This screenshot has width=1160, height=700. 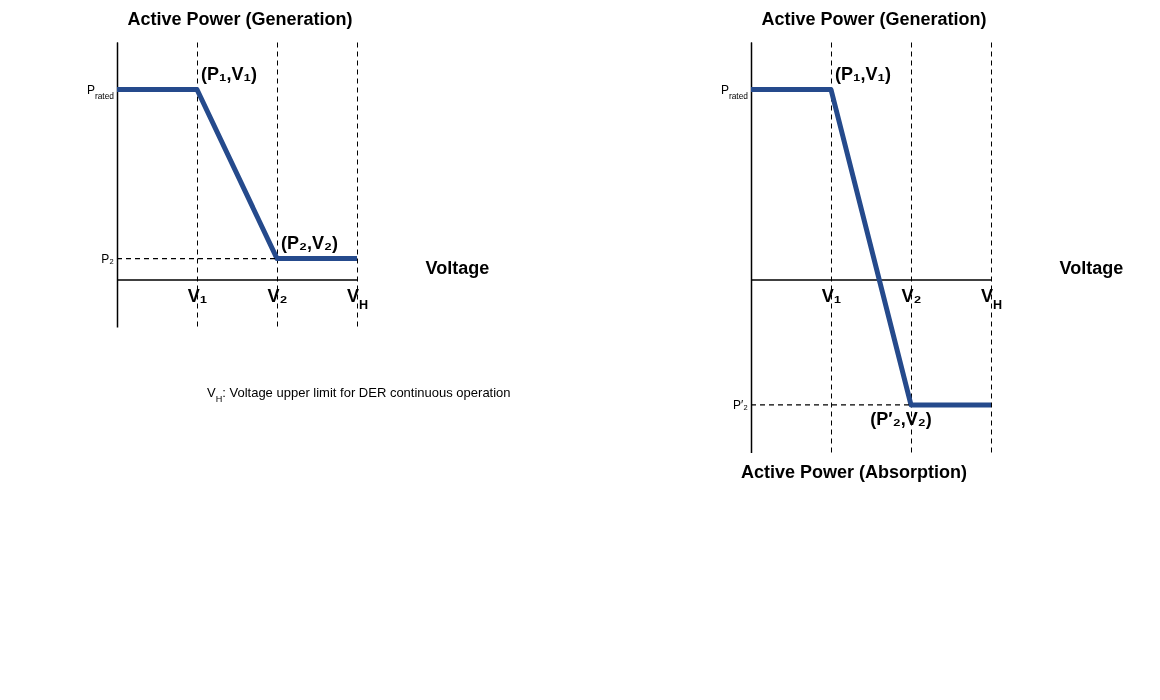 What do you see at coordinates (741, 404) in the screenshot?
I see `ref-line-label: P′₂` at bounding box center [741, 404].